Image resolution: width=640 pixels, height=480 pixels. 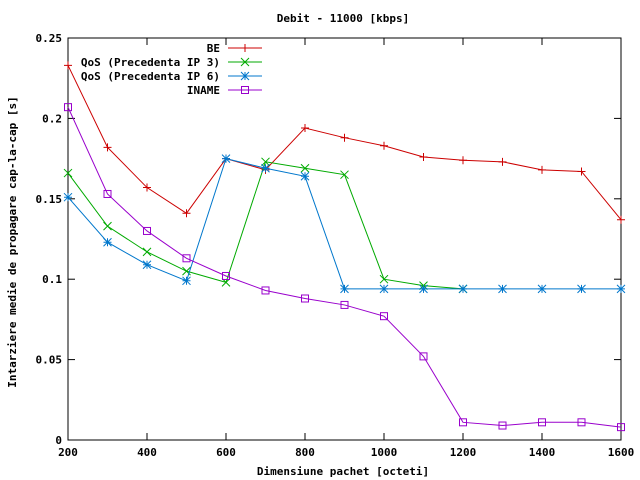 What do you see at coordinates (49, 38) in the screenshot?
I see `y-tick-label: 0.25` at bounding box center [49, 38].